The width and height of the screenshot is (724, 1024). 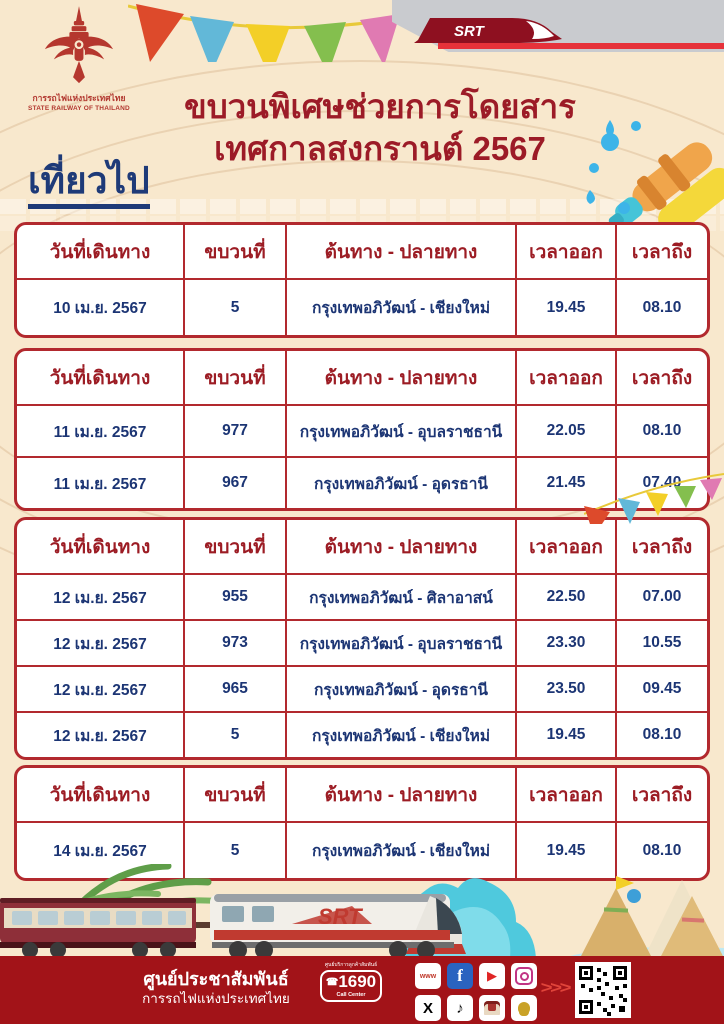 I want to click on phone-icon: ☎, so click(x=332, y=982).